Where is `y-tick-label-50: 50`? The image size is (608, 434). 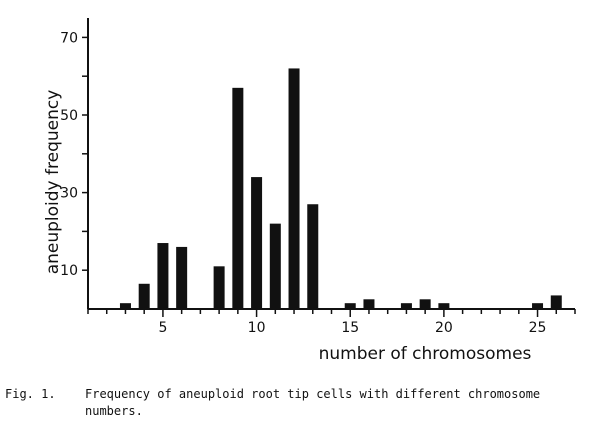 y-tick-label-50: 50 is located at coordinates (69, 116).